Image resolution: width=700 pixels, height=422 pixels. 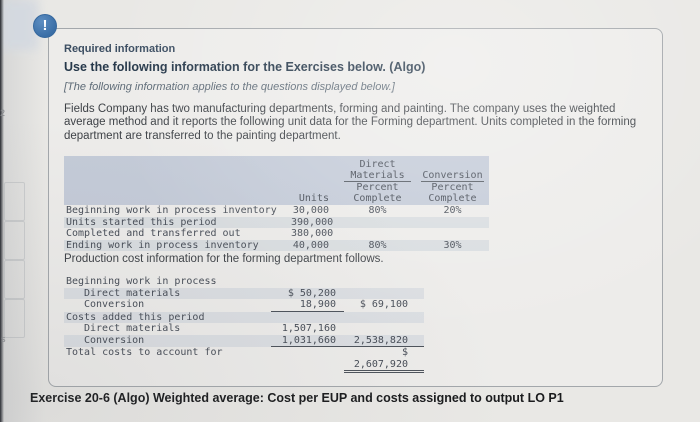 I want to click on row-label: Units started this period, so click(x=141, y=222).